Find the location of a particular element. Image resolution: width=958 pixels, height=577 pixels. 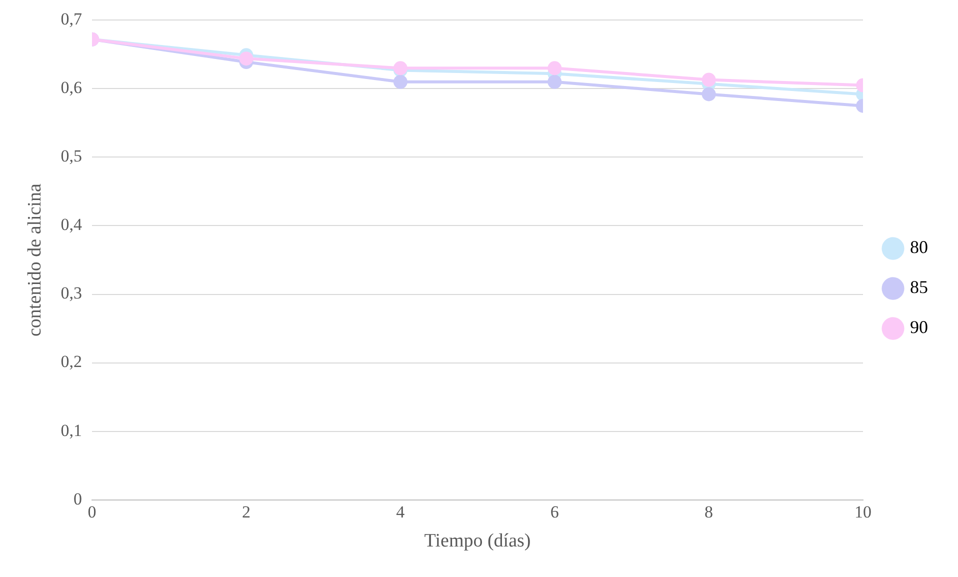

legend-label: 90 is located at coordinates (919, 327).